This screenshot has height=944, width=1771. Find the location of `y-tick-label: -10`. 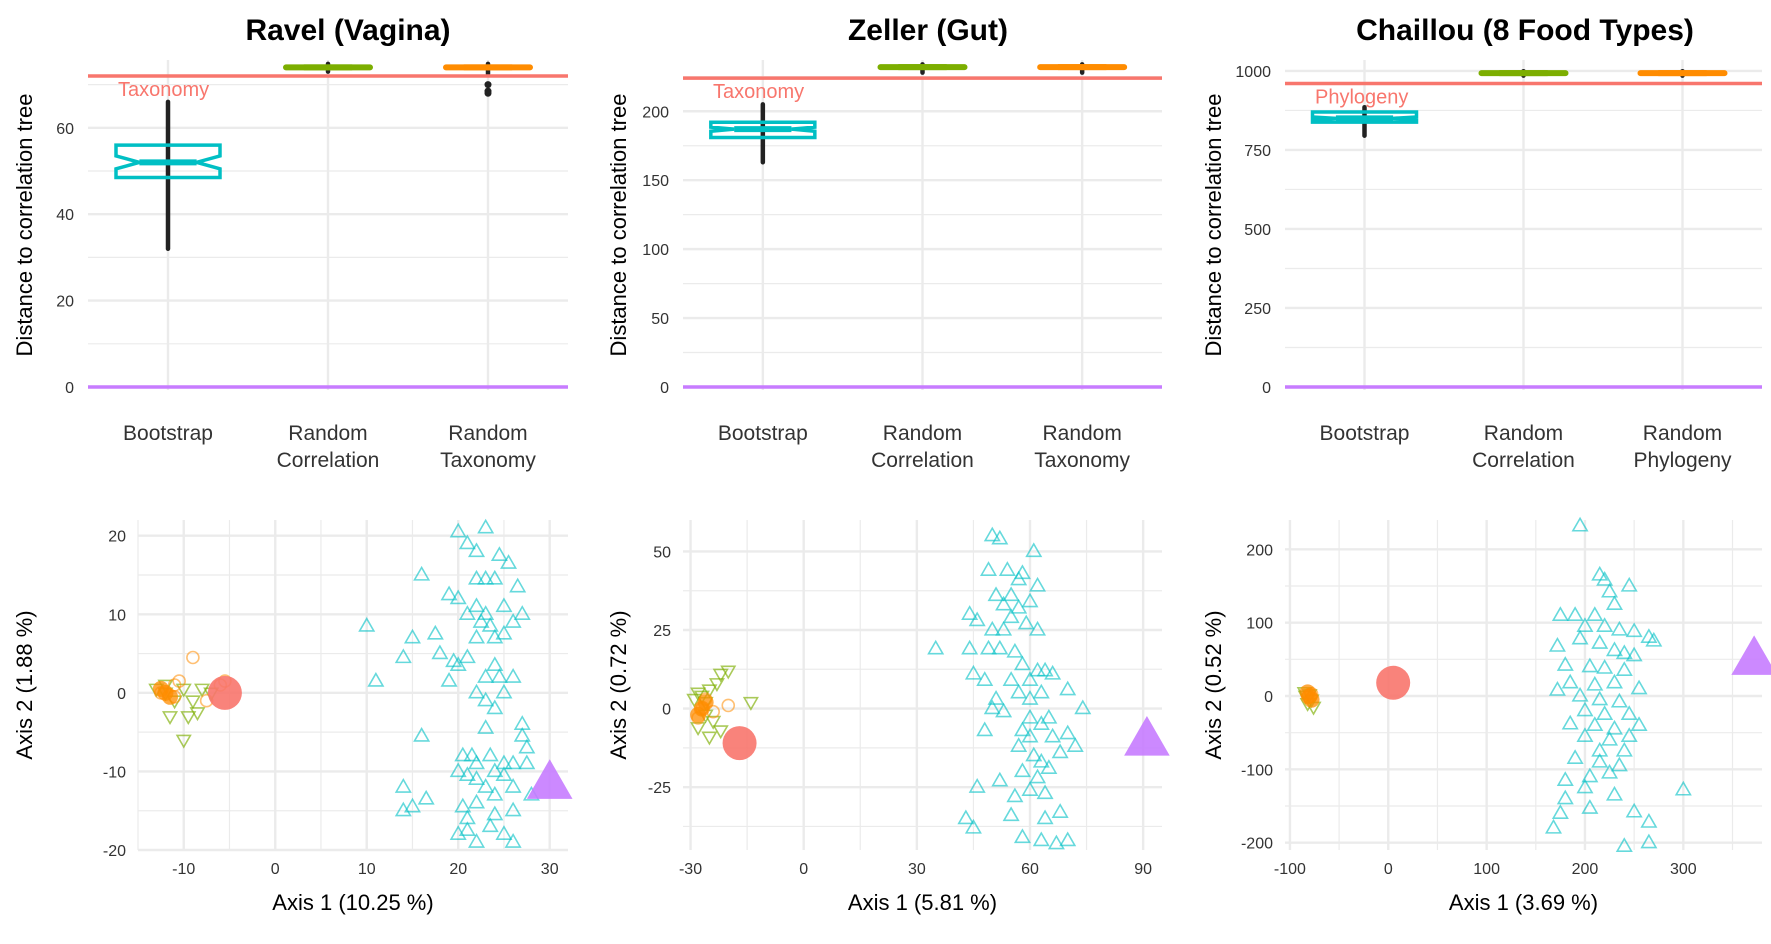

y-tick-label: -10 is located at coordinates (114, 772).